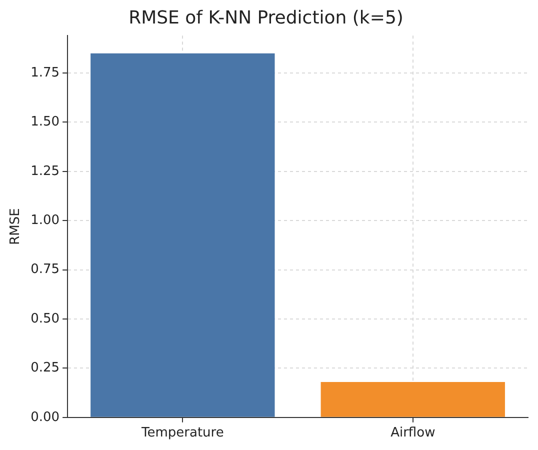 The width and height of the screenshot is (538, 450). Describe the element at coordinates (45, 220) in the screenshot. I see `y-tick-label: 1.00` at that location.